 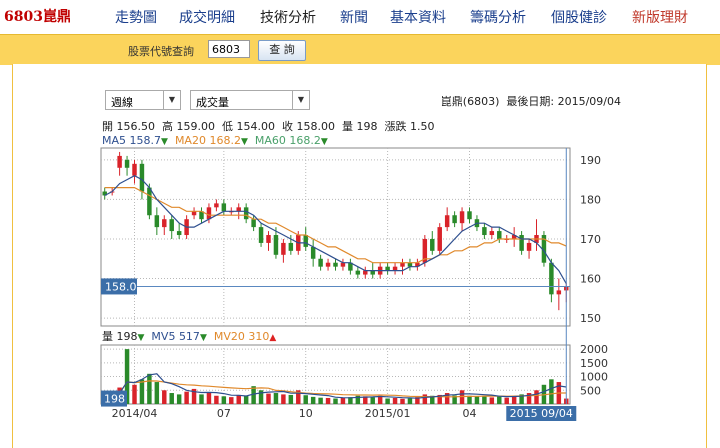 I want to click on nav-item-trade-details: 成交明細, so click(x=207, y=18).